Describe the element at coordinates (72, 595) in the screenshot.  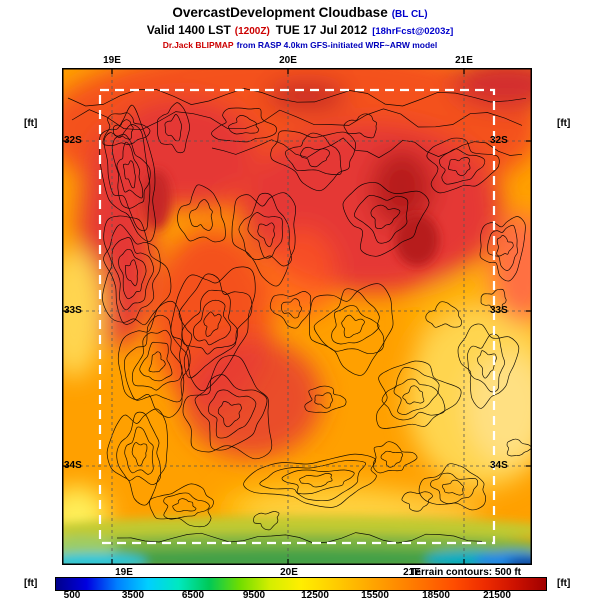
I see `colorbar-tick-500: 500` at that location.